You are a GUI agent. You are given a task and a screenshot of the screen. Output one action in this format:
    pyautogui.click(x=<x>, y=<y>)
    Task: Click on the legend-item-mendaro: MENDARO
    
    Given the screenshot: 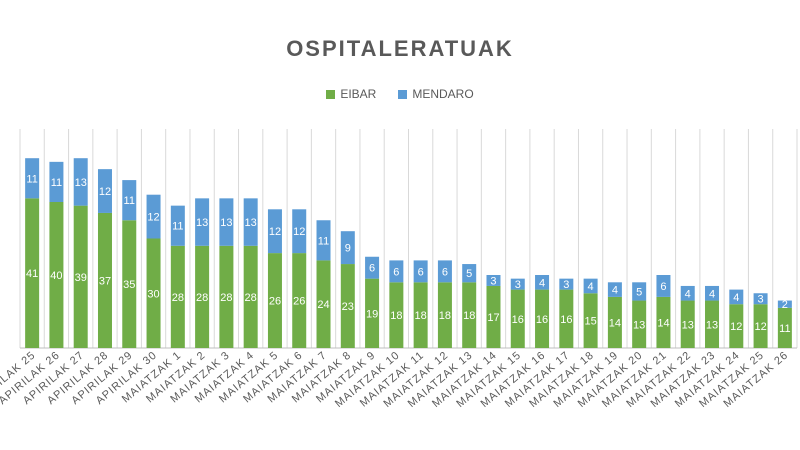 What is the action you would take?
    pyautogui.click(x=436, y=94)
    